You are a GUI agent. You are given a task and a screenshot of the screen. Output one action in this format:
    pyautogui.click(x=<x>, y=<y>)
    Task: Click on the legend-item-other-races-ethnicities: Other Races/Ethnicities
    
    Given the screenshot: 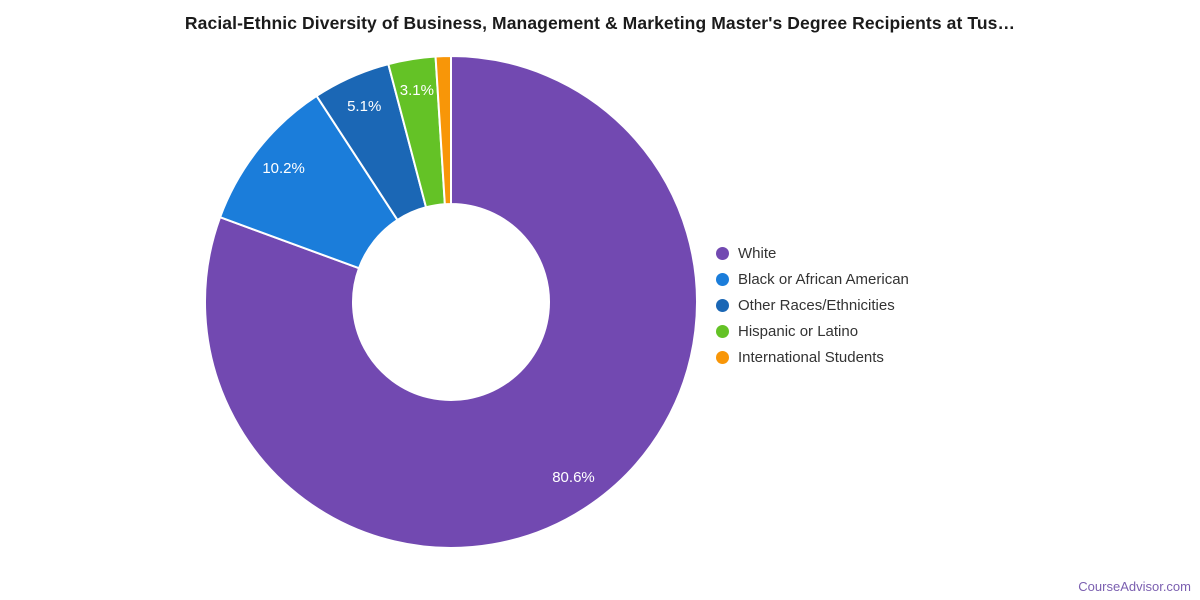 What is the action you would take?
    pyautogui.click(x=812, y=305)
    